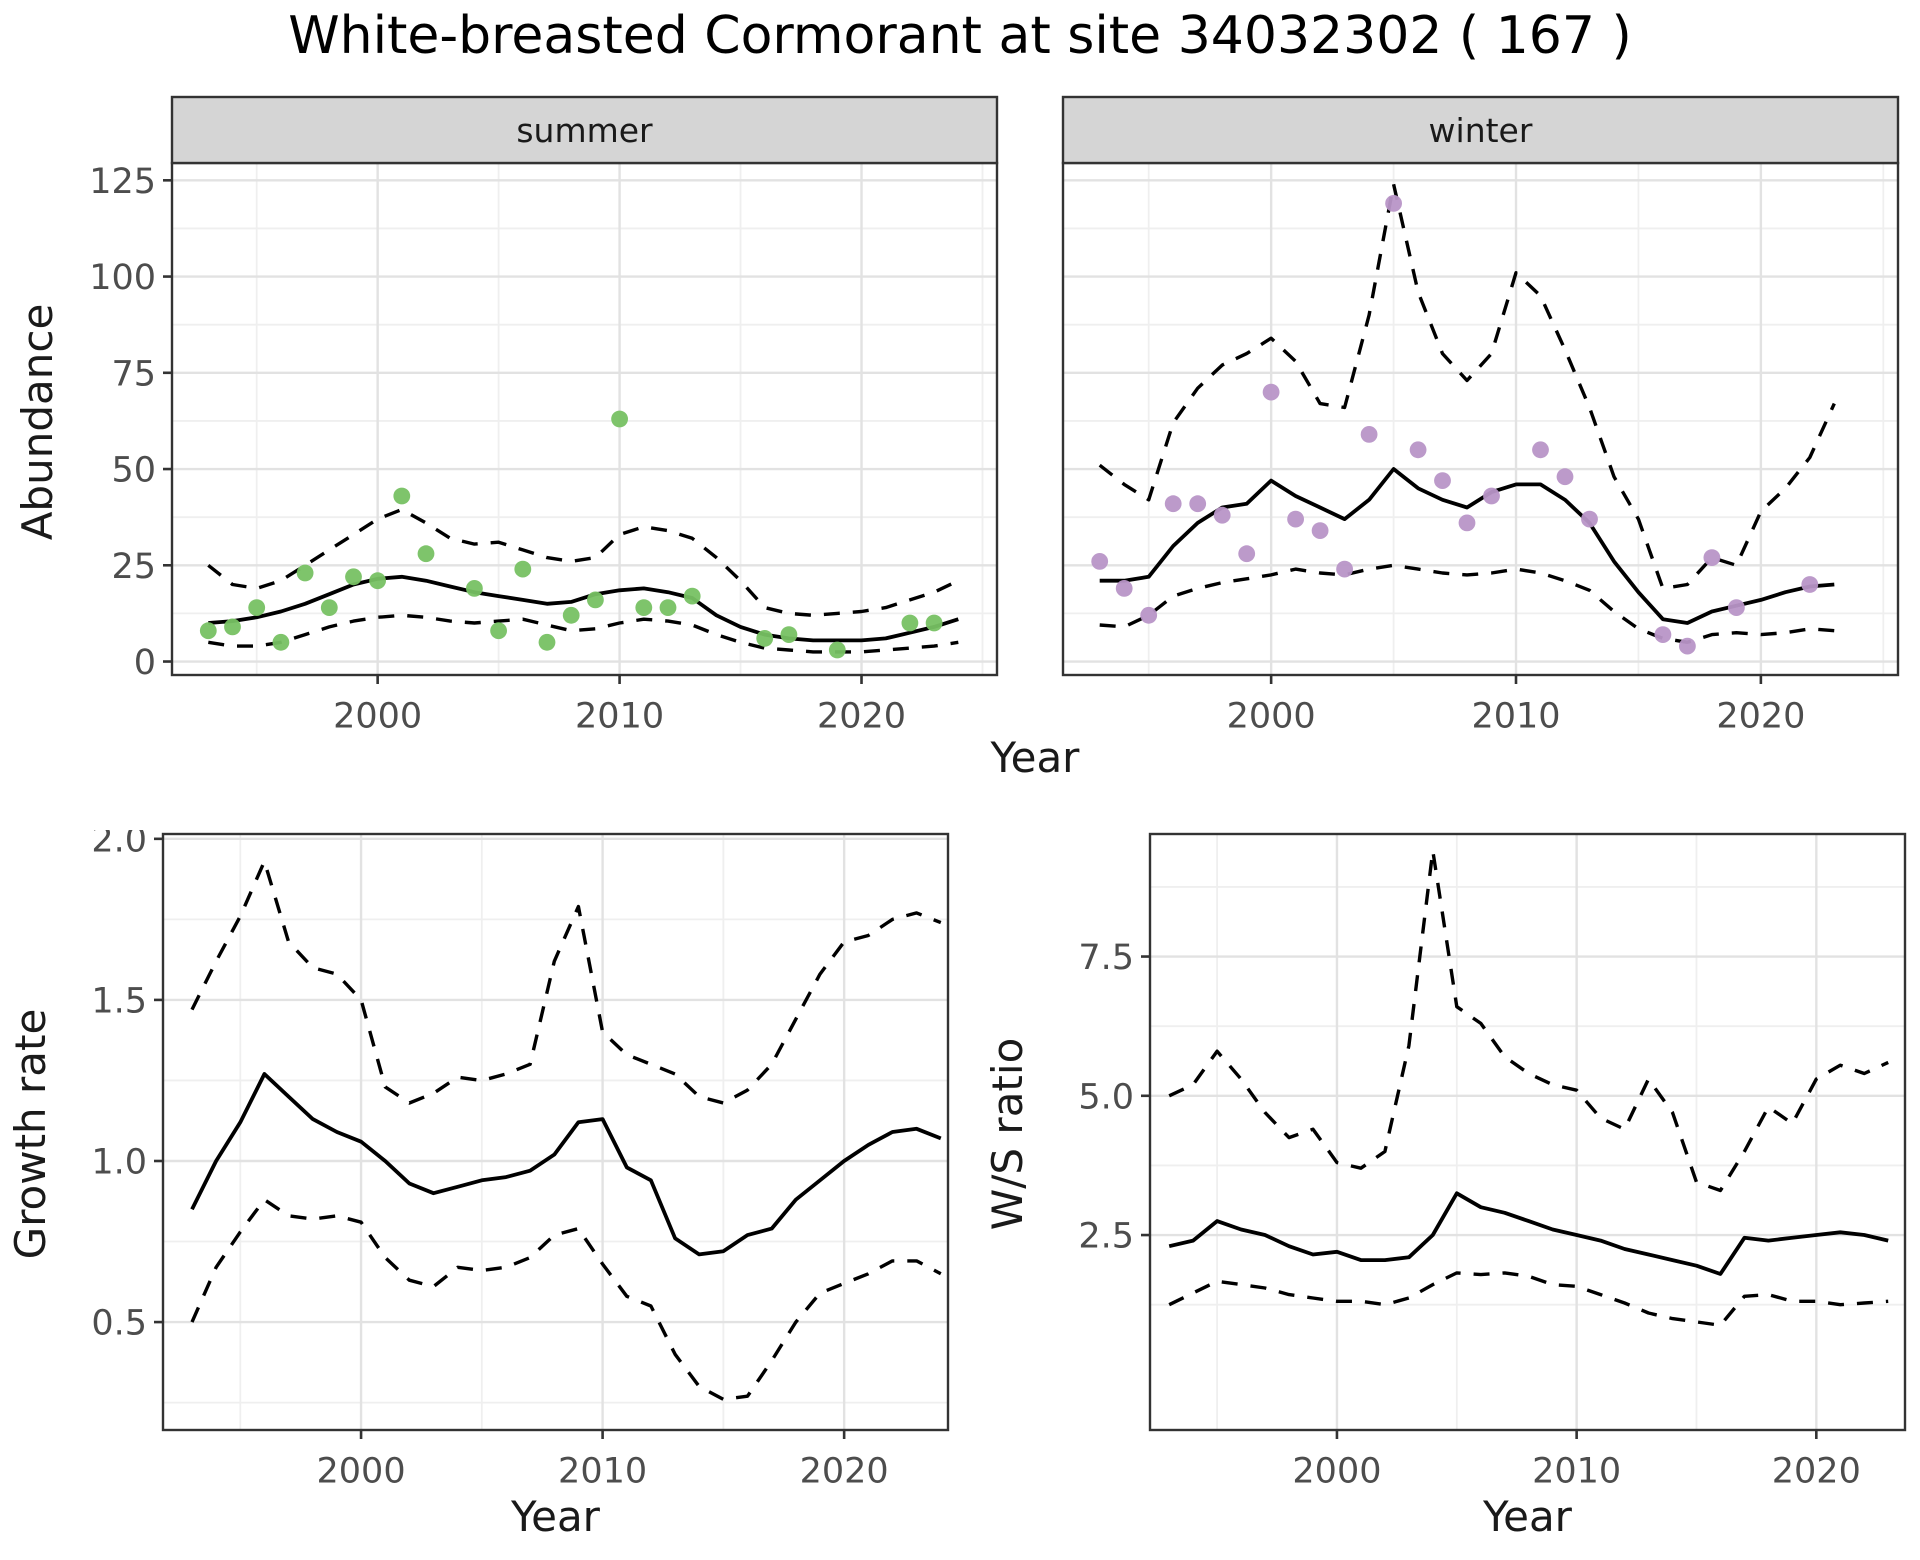 The height and width of the screenshot is (1560, 1920). I want to click on y-tick-label: 7.5, so click(1106, 958).